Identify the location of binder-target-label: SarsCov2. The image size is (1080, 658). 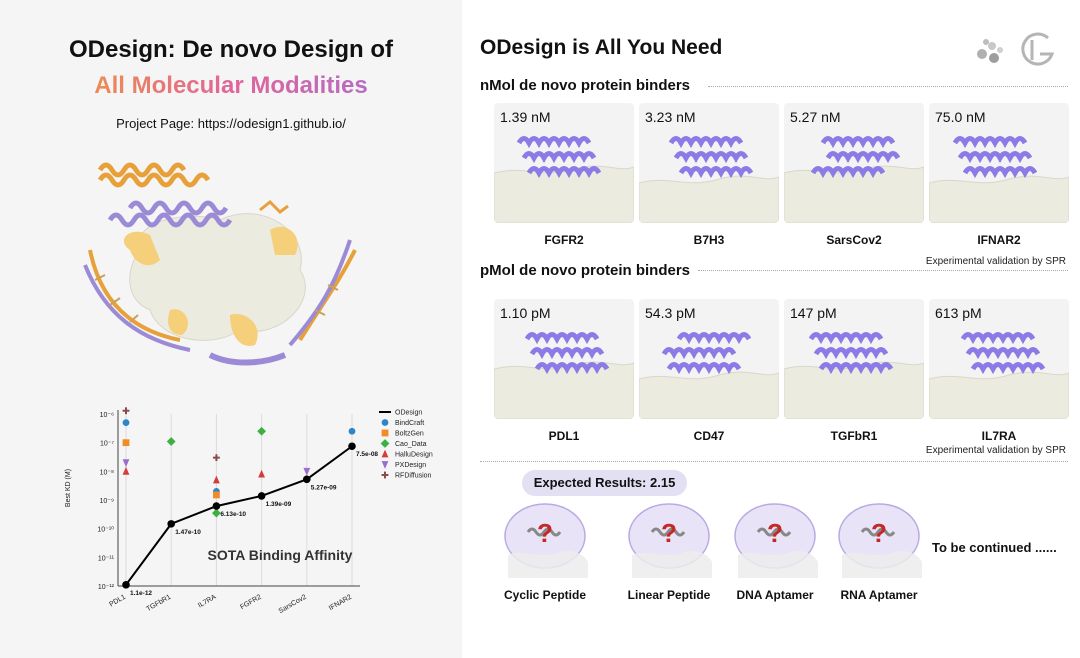
(854, 240).